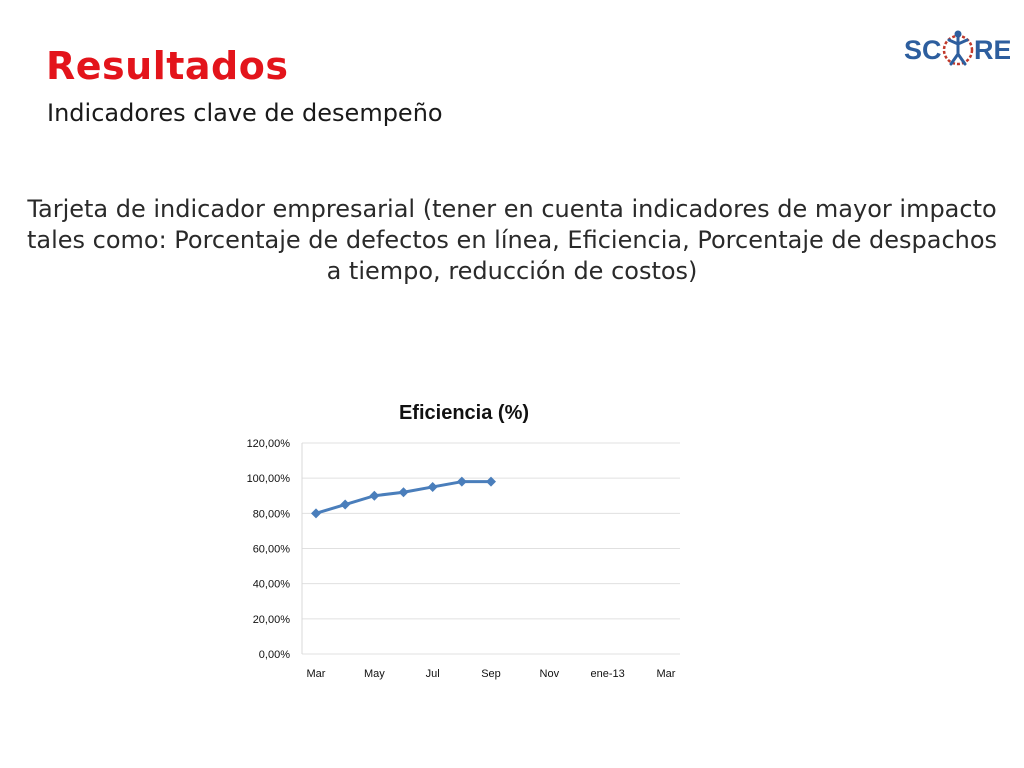  What do you see at coordinates (272, 550) in the screenshot?
I see `y-tick-label: 60,00%` at bounding box center [272, 550].